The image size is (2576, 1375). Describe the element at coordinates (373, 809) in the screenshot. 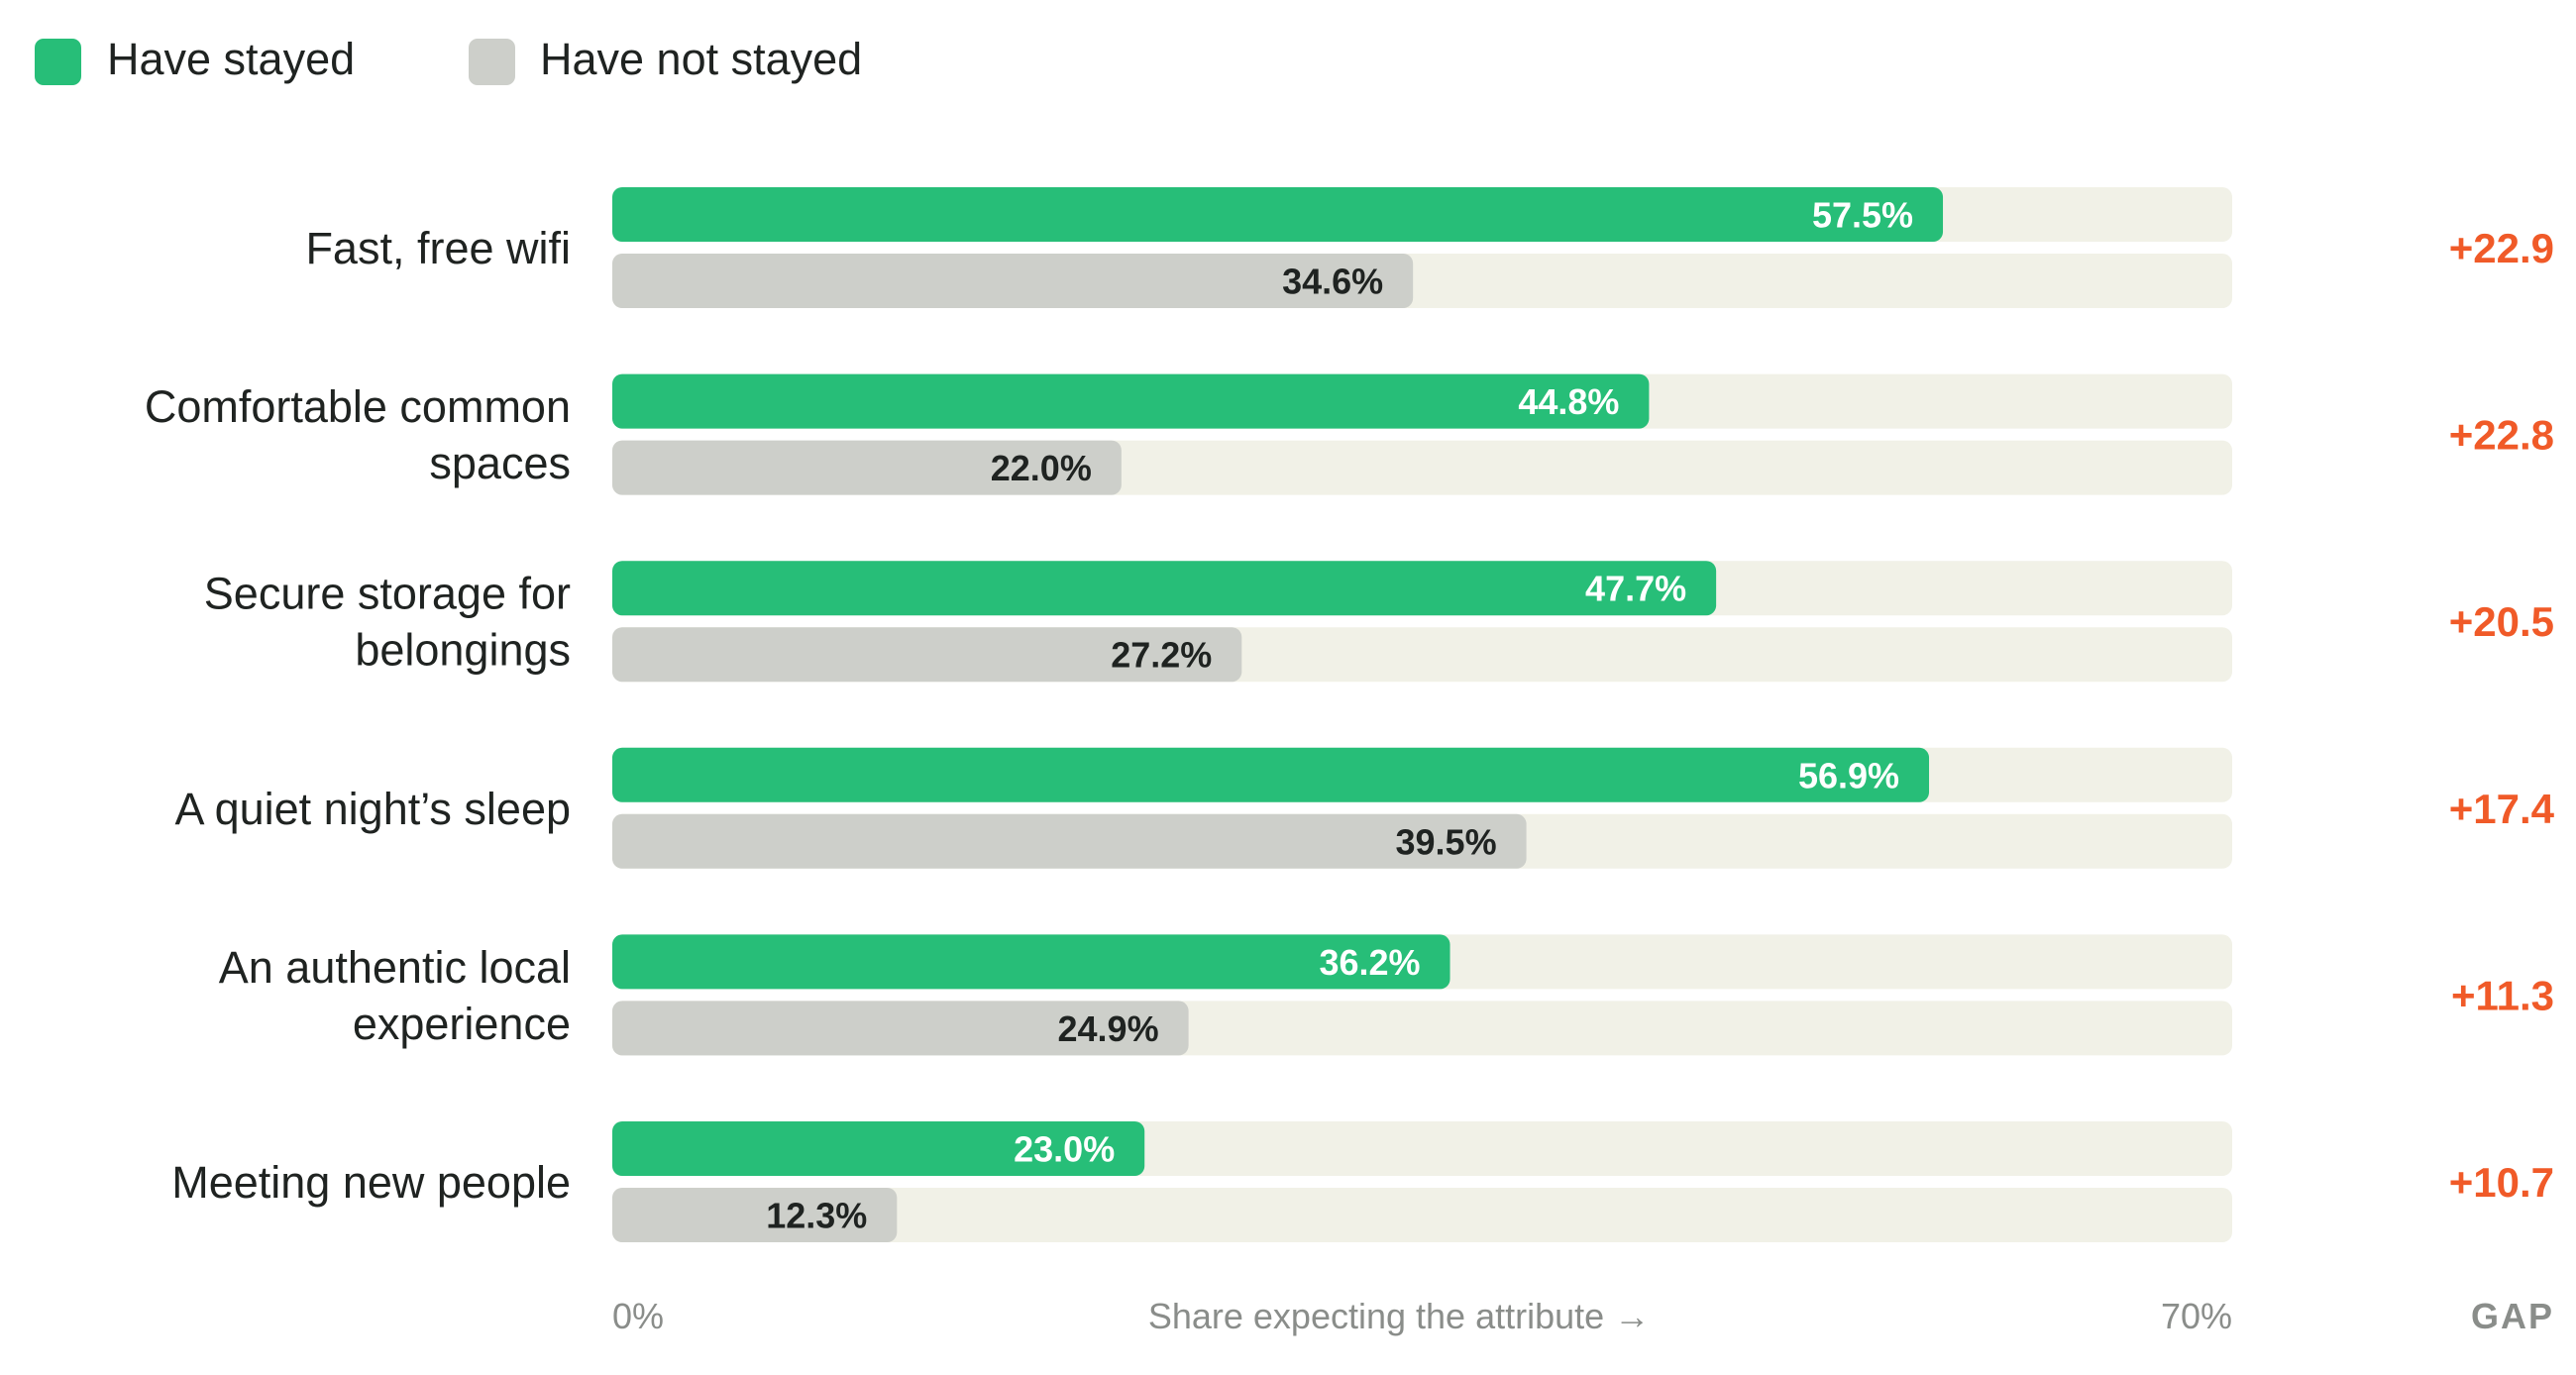

I see `category-label: A quiet night’s sleep` at that location.